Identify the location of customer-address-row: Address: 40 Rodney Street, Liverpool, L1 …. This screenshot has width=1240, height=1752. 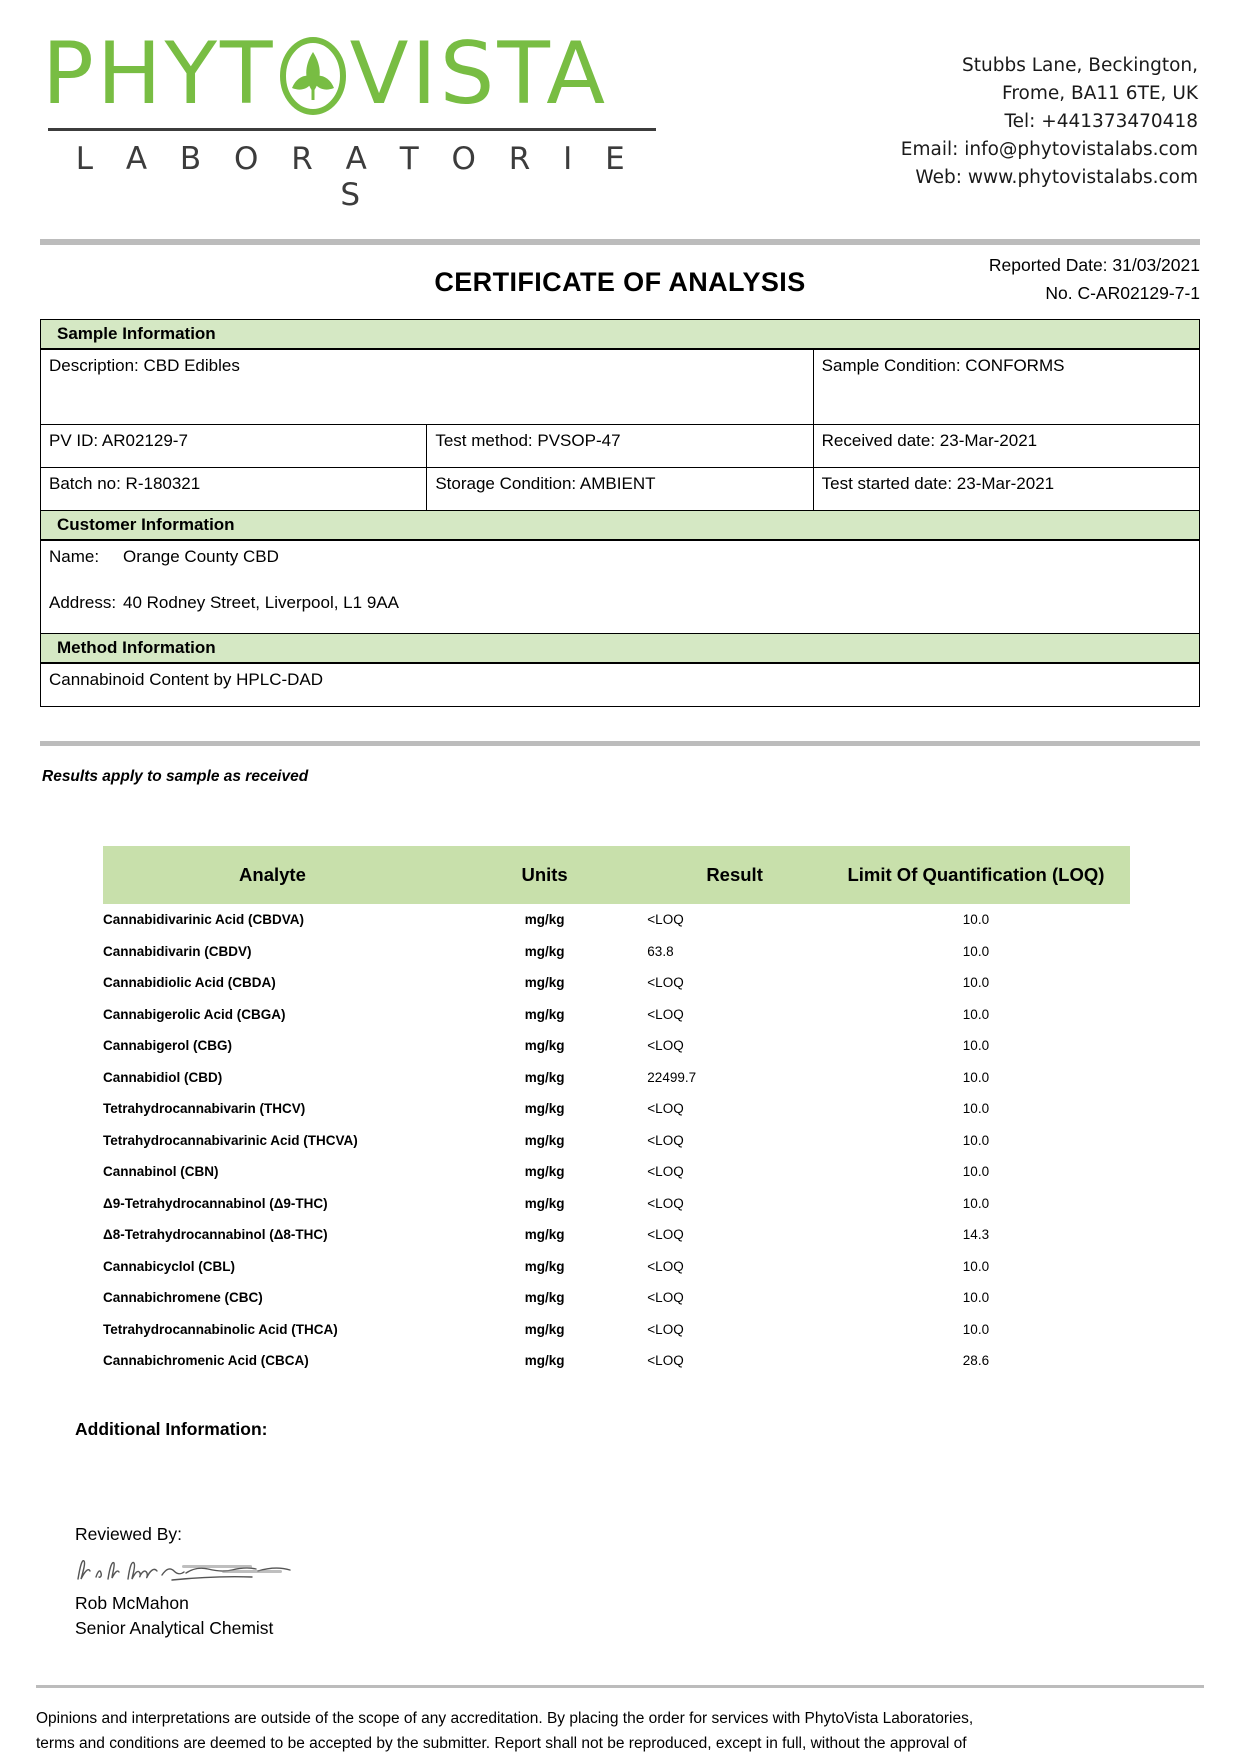
(620, 610).